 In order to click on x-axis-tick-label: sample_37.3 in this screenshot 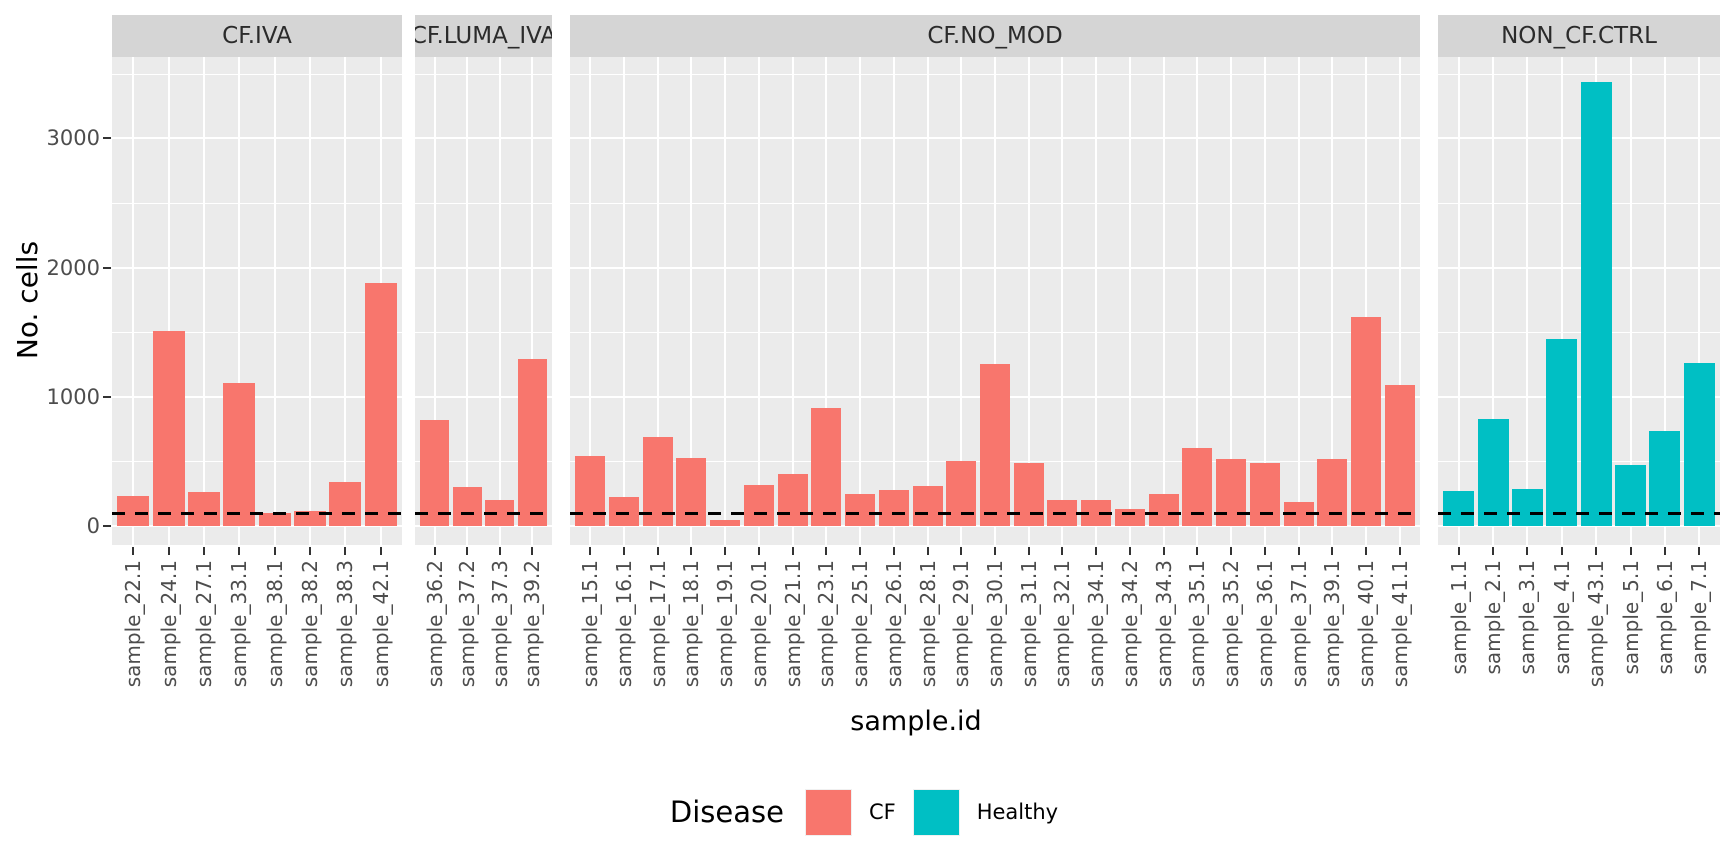, I will do `click(499, 624)`.